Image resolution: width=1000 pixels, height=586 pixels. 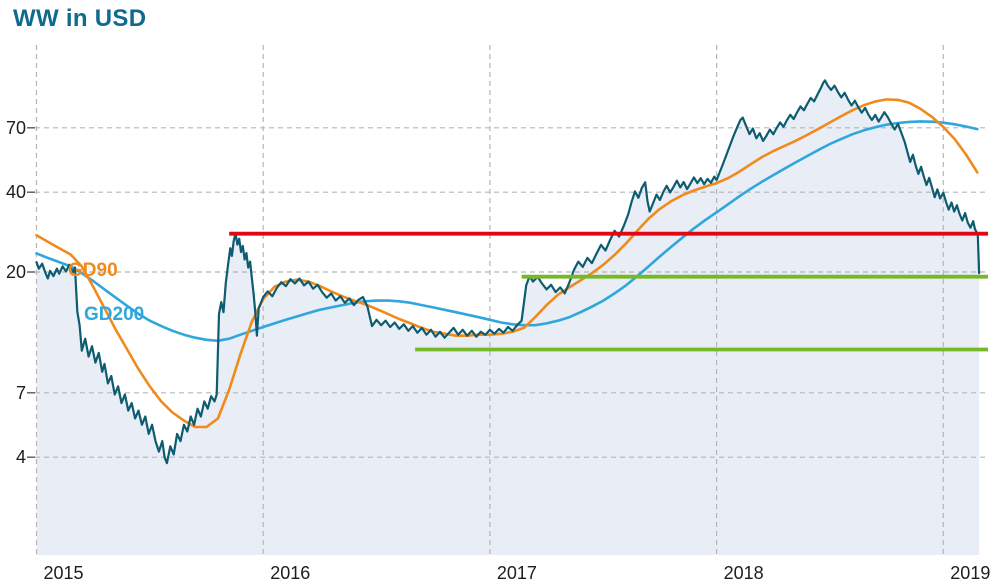 What do you see at coordinates (114, 314) in the screenshot?
I see `gd200-label: GD200` at bounding box center [114, 314].